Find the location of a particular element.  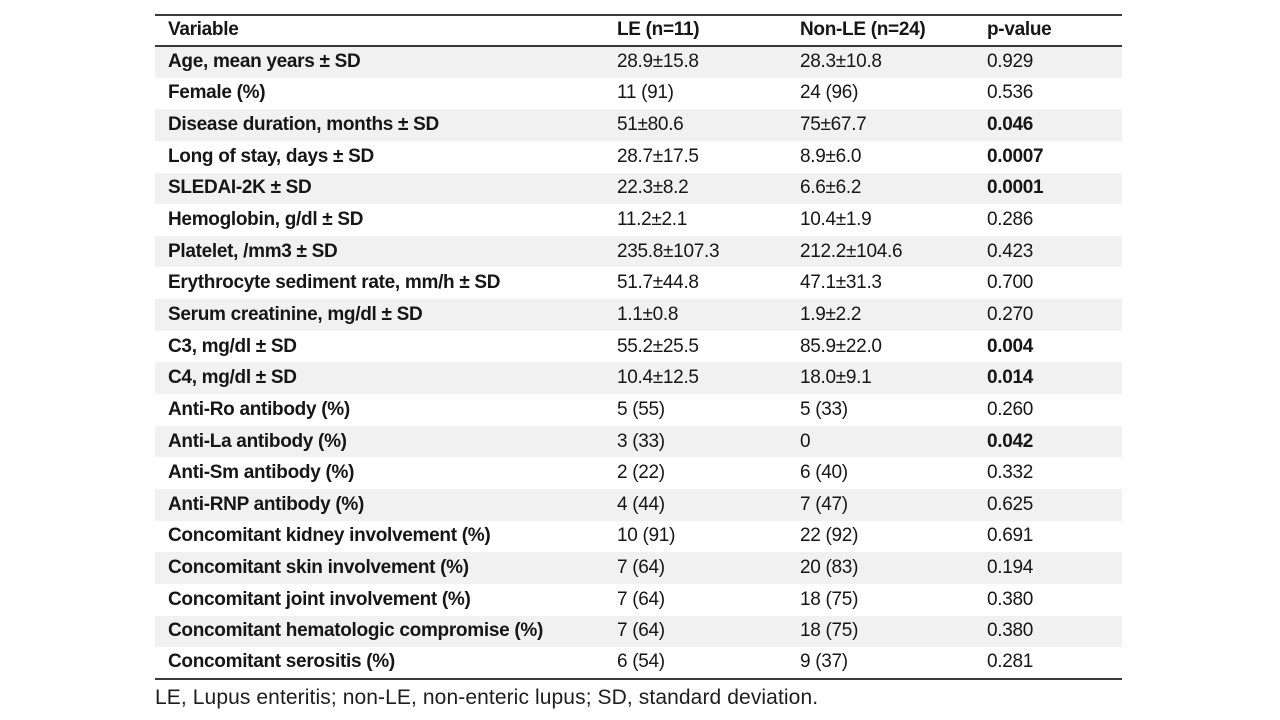

nonle-cell: 7 (47) is located at coordinates (824, 504).